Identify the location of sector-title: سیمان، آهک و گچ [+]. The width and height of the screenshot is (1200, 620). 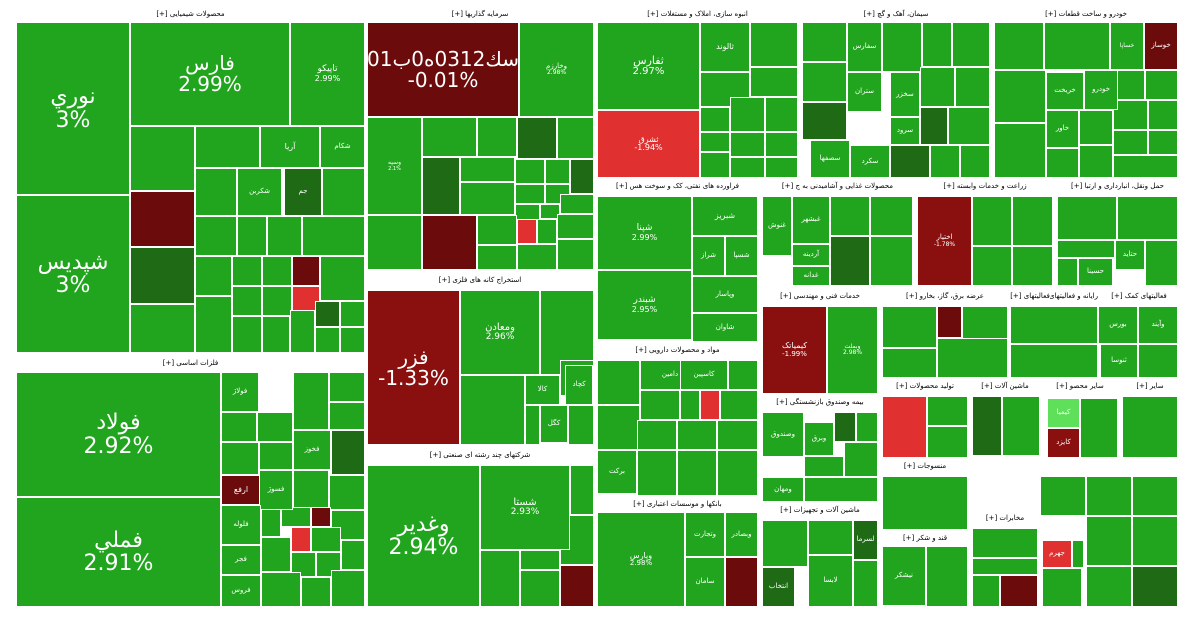
(896, 14).